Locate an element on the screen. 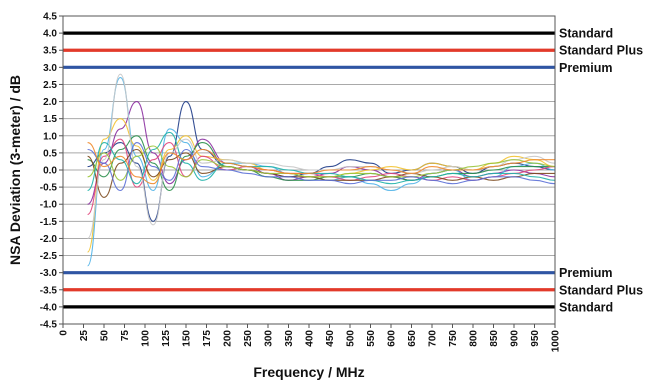  y-tick-label: -4.5 is located at coordinates (49, 325).